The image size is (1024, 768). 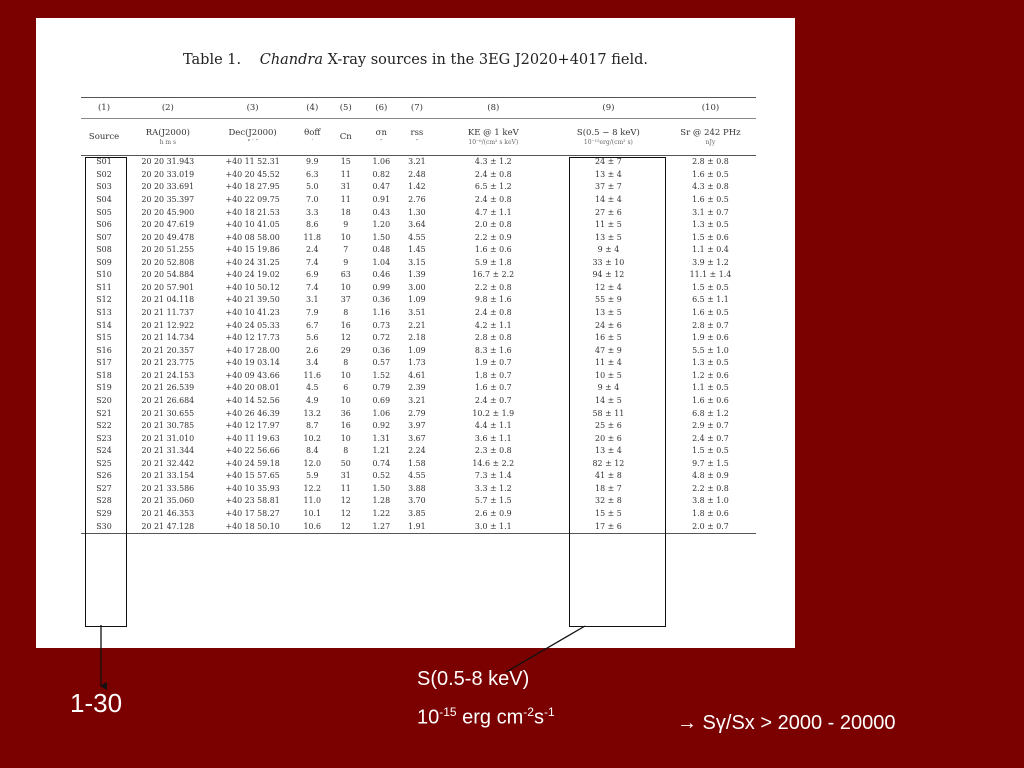 What do you see at coordinates (104, 338) in the screenshot?
I see `cell-source: S15` at bounding box center [104, 338].